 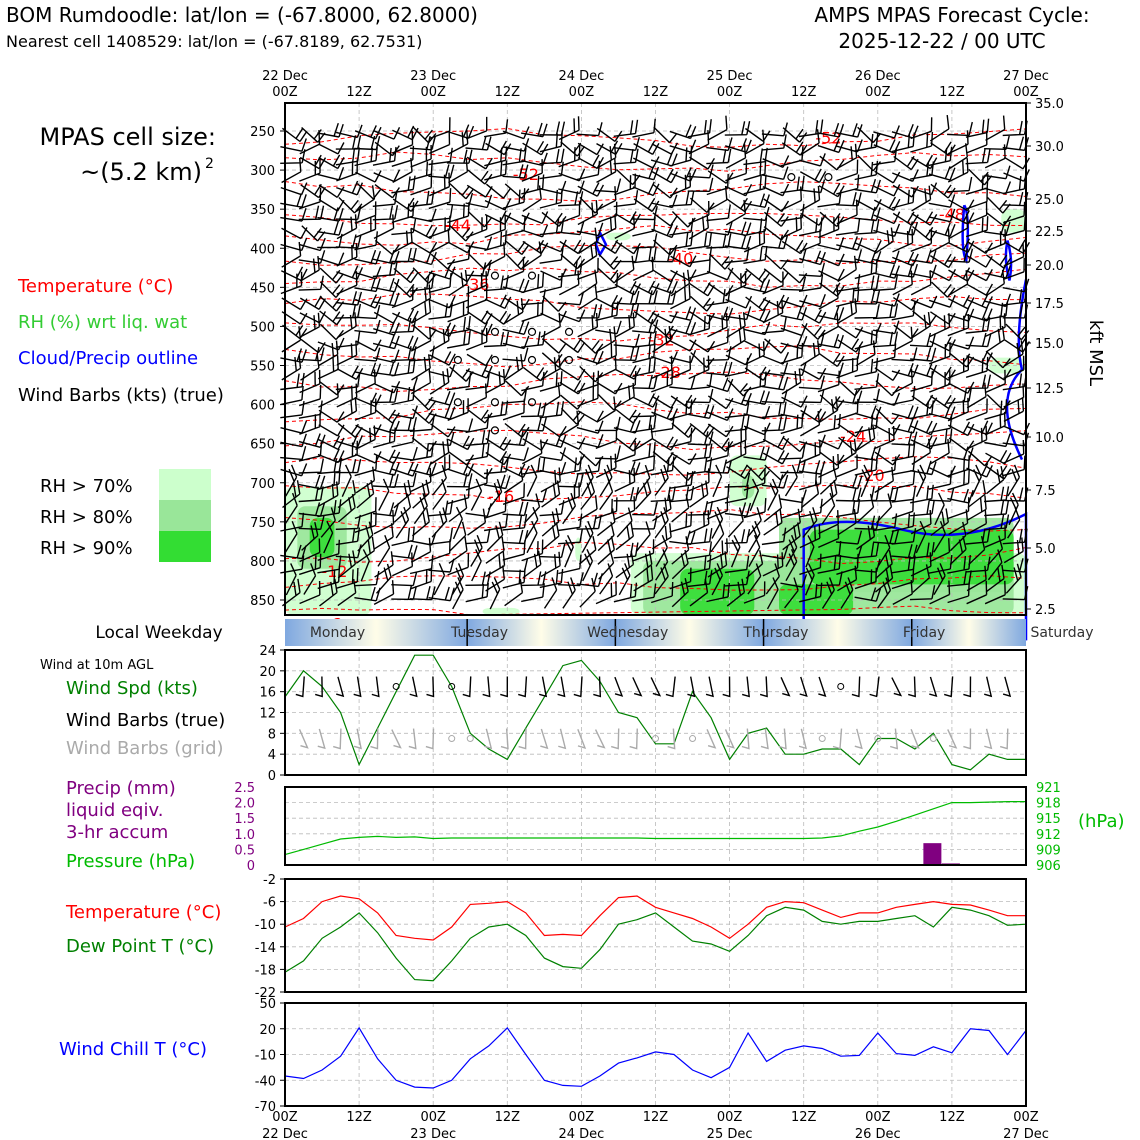 What do you see at coordinates (501, 611) in the screenshot?
I see `rh-region` at bounding box center [501, 611].